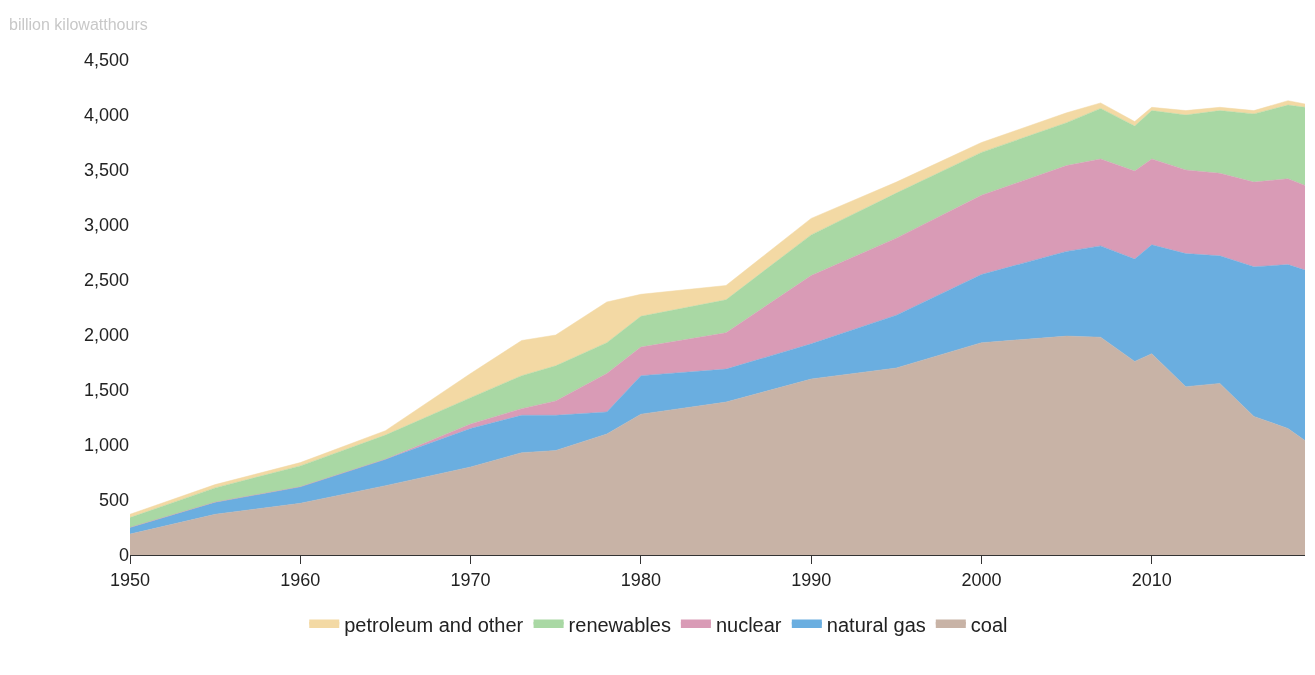  I want to click on y-tick-label: 2,000, so click(106, 335).